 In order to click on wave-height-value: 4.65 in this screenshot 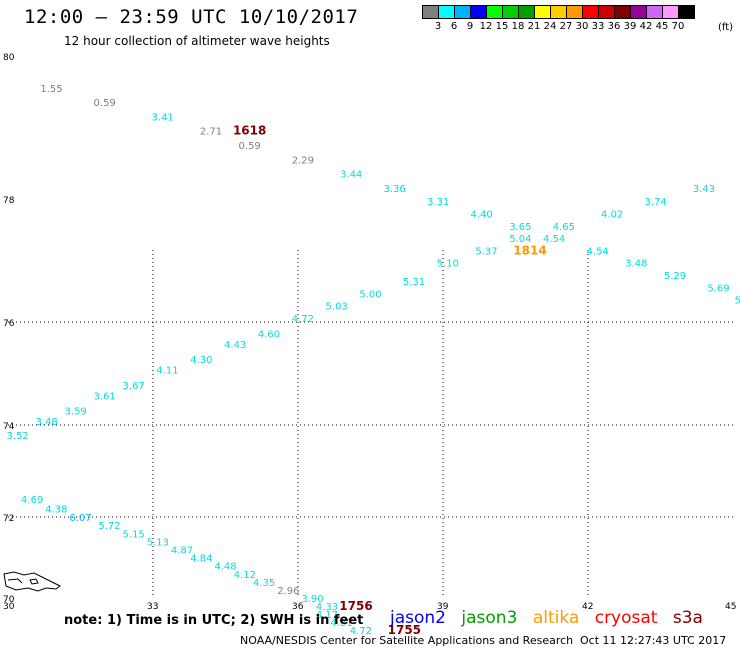, I will do `click(564, 227)`.